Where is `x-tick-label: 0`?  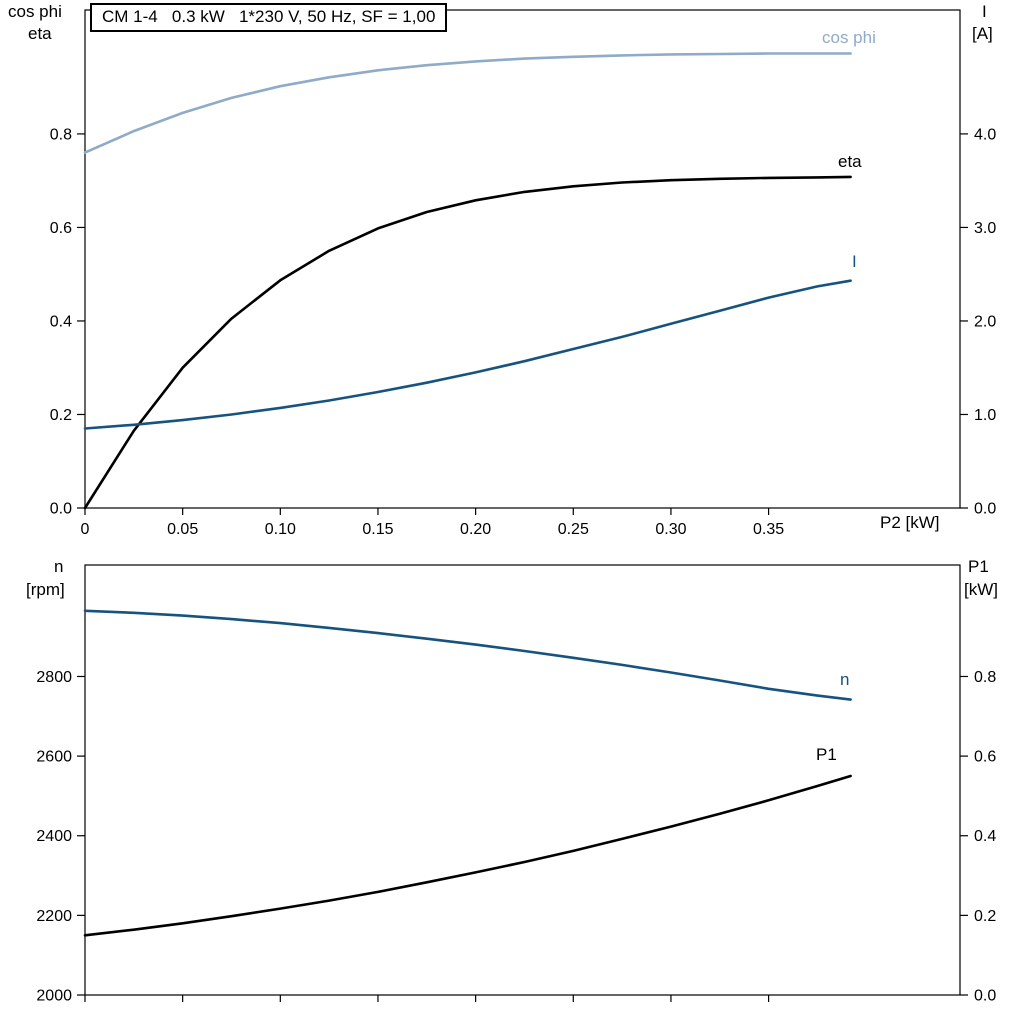
x-tick-label: 0 is located at coordinates (85, 529).